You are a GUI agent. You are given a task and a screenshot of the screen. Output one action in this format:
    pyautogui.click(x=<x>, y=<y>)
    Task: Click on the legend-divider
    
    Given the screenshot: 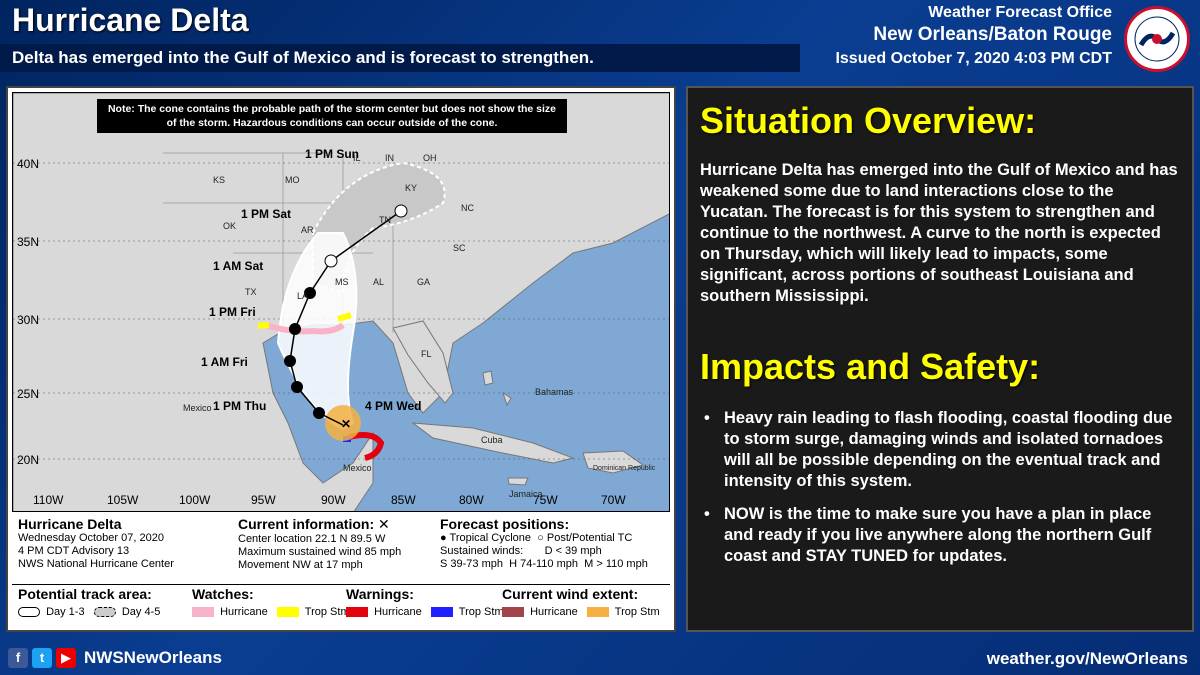 What is the action you would take?
    pyautogui.click(x=341, y=584)
    